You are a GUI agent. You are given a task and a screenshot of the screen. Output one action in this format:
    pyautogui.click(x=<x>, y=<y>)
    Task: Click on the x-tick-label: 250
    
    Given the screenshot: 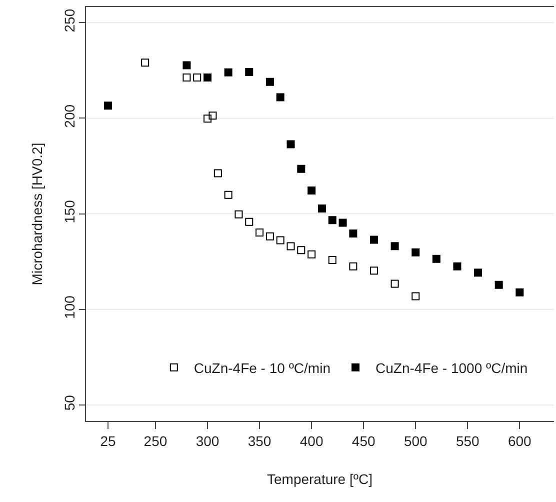 What is the action you would take?
    pyautogui.click(x=156, y=440)
    